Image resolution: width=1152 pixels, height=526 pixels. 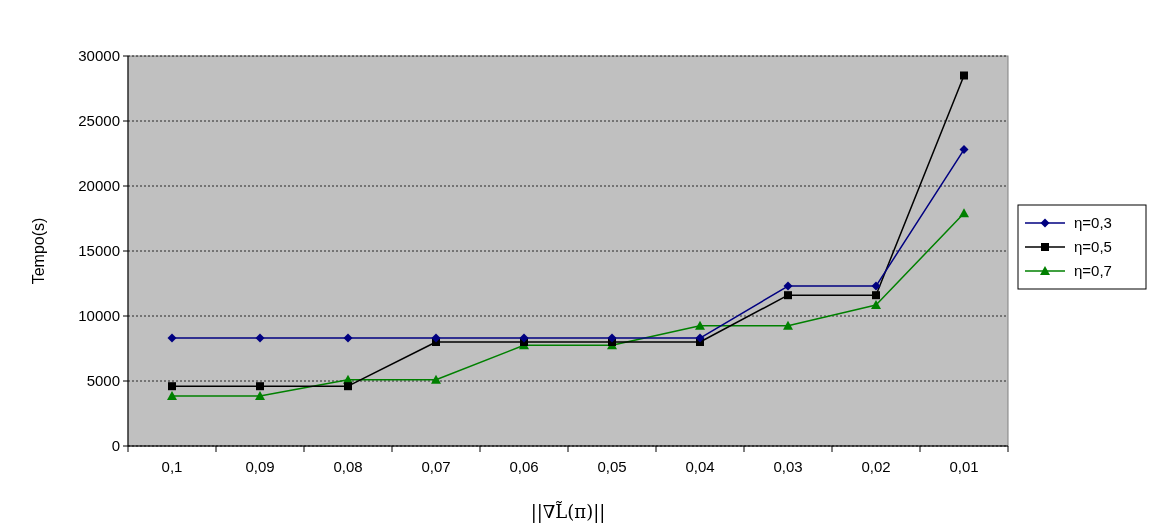 I want to click on legend-label: η=0,5, so click(x=1093, y=247).